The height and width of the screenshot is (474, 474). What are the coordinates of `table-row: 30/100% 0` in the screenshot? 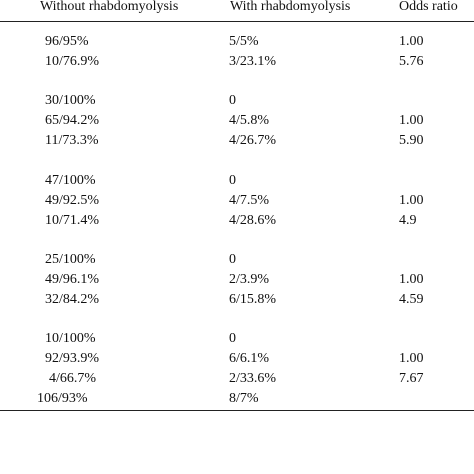 It's located at (237, 101).